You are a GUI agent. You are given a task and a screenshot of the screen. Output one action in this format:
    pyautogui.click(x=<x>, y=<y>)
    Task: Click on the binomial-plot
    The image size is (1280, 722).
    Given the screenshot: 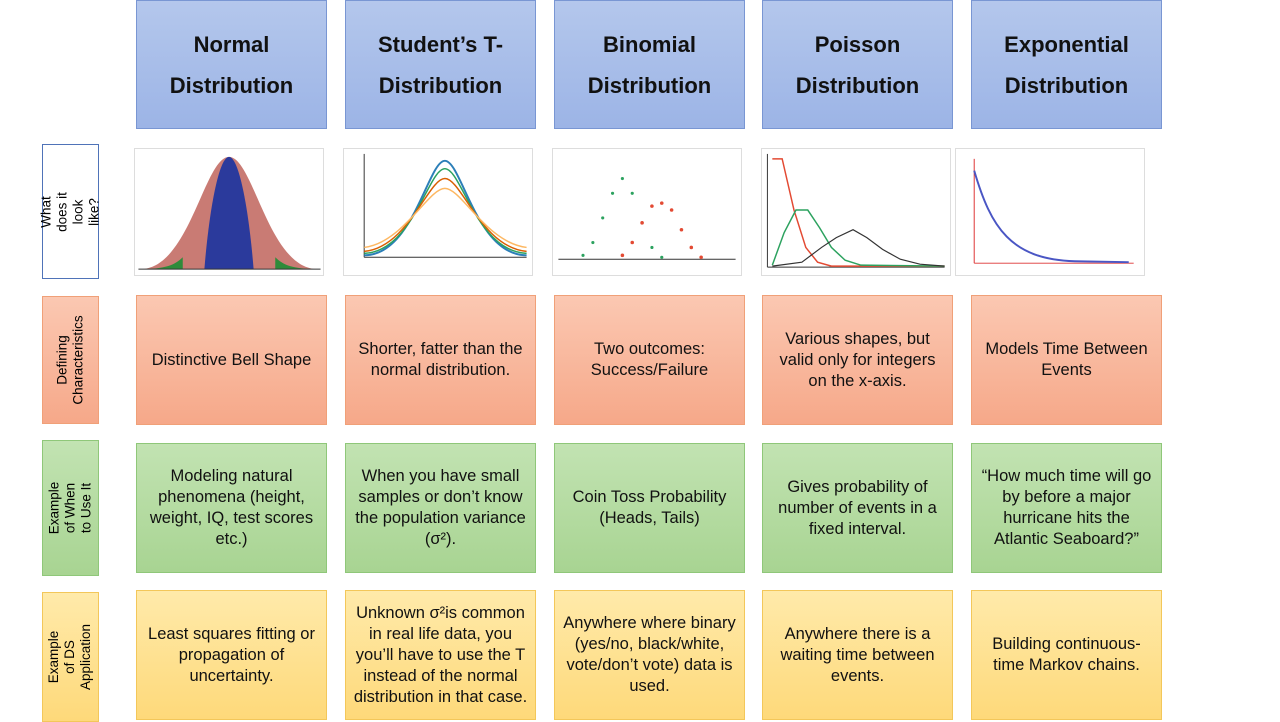 What is the action you would take?
    pyautogui.click(x=647, y=212)
    